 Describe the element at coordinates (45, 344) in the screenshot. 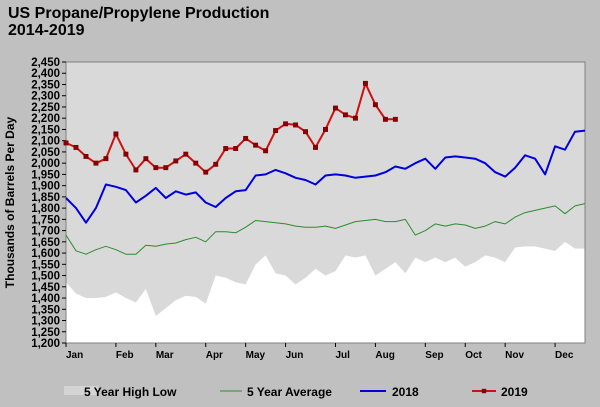

I see `y-tick-label: 1,200` at that location.